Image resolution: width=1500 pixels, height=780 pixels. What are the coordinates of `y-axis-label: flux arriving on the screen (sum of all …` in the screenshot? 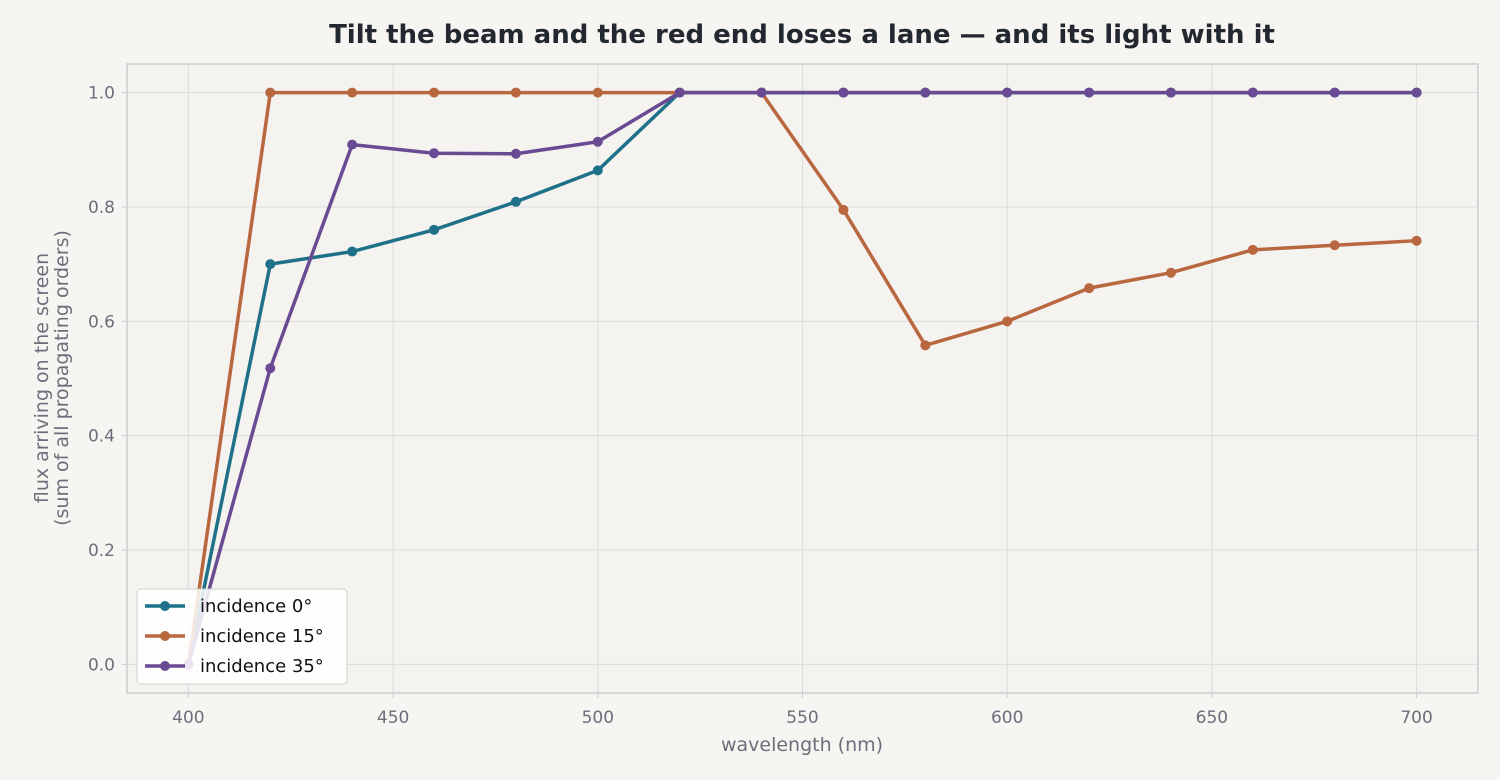 It's located at (52, 378).